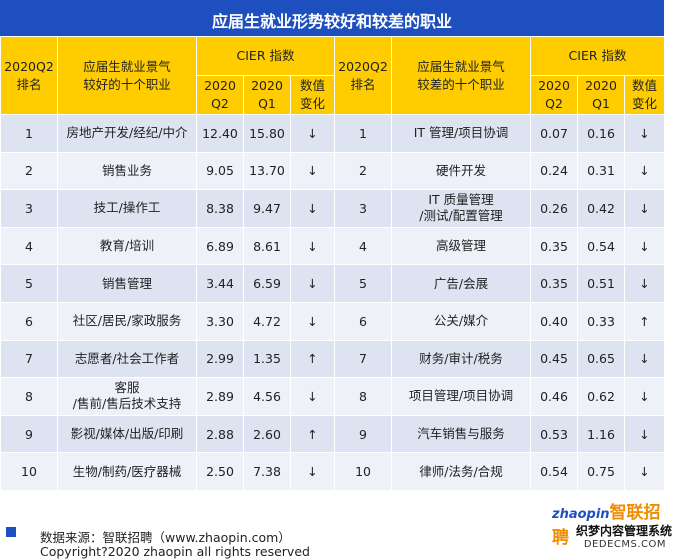  What do you see at coordinates (29, 133) in the screenshot?
I see `rank-cell: 1` at bounding box center [29, 133].